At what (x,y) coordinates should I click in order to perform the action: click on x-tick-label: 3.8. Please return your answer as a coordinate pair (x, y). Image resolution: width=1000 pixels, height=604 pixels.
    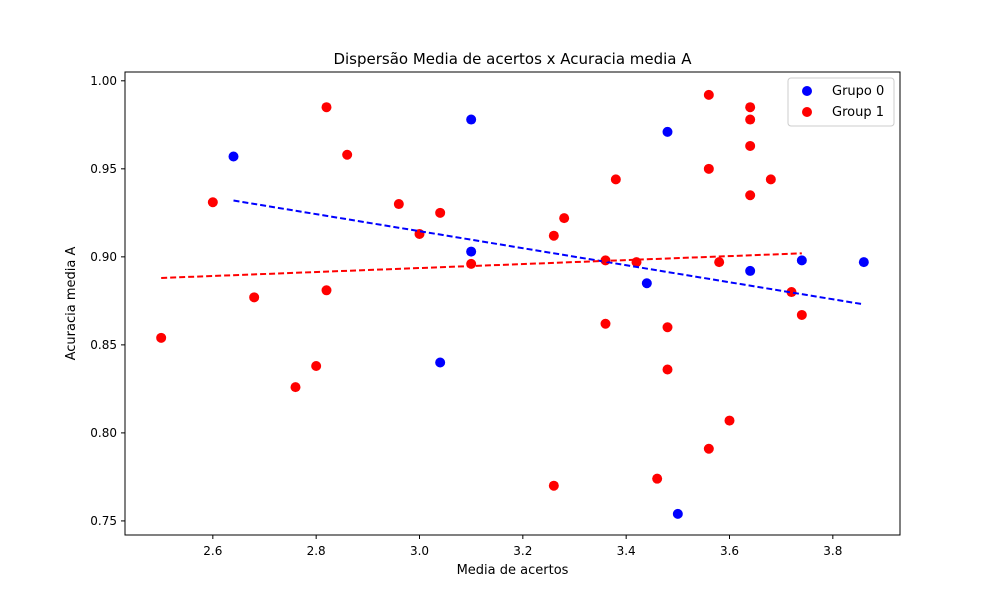
    Looking at the image, I should click on (832, 551).